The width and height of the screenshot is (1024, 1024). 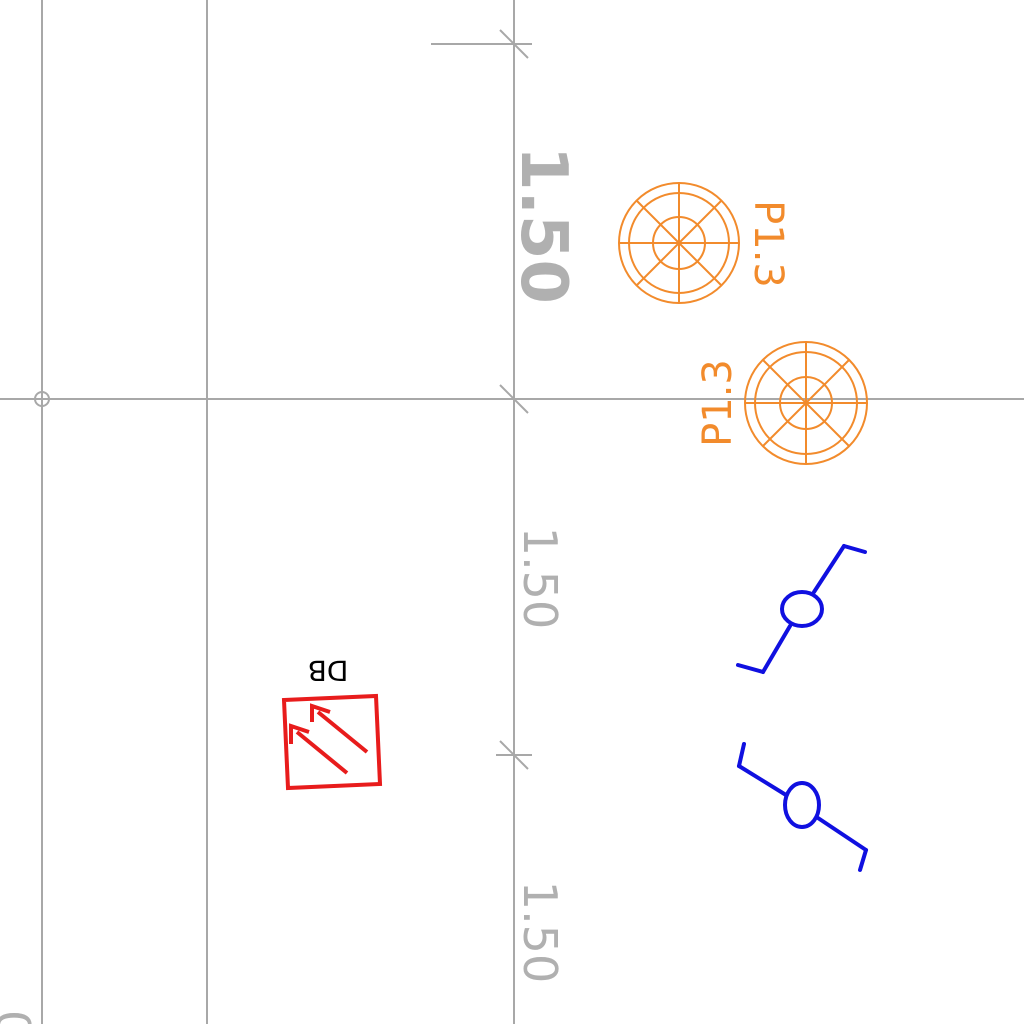 I want to click on dimension-ticks, so click(x=481, y=399).